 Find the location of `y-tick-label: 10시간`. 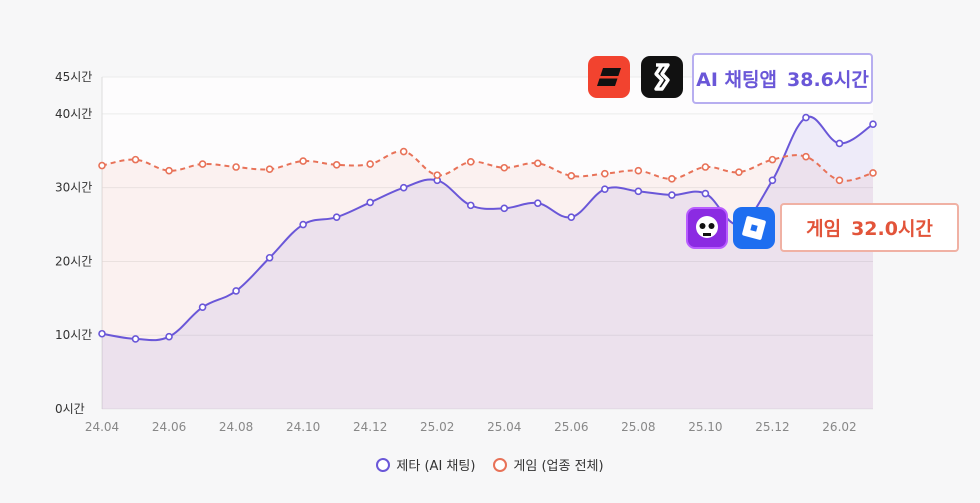

y-tick-label: 10시간 is located at coordinates (73, 335).